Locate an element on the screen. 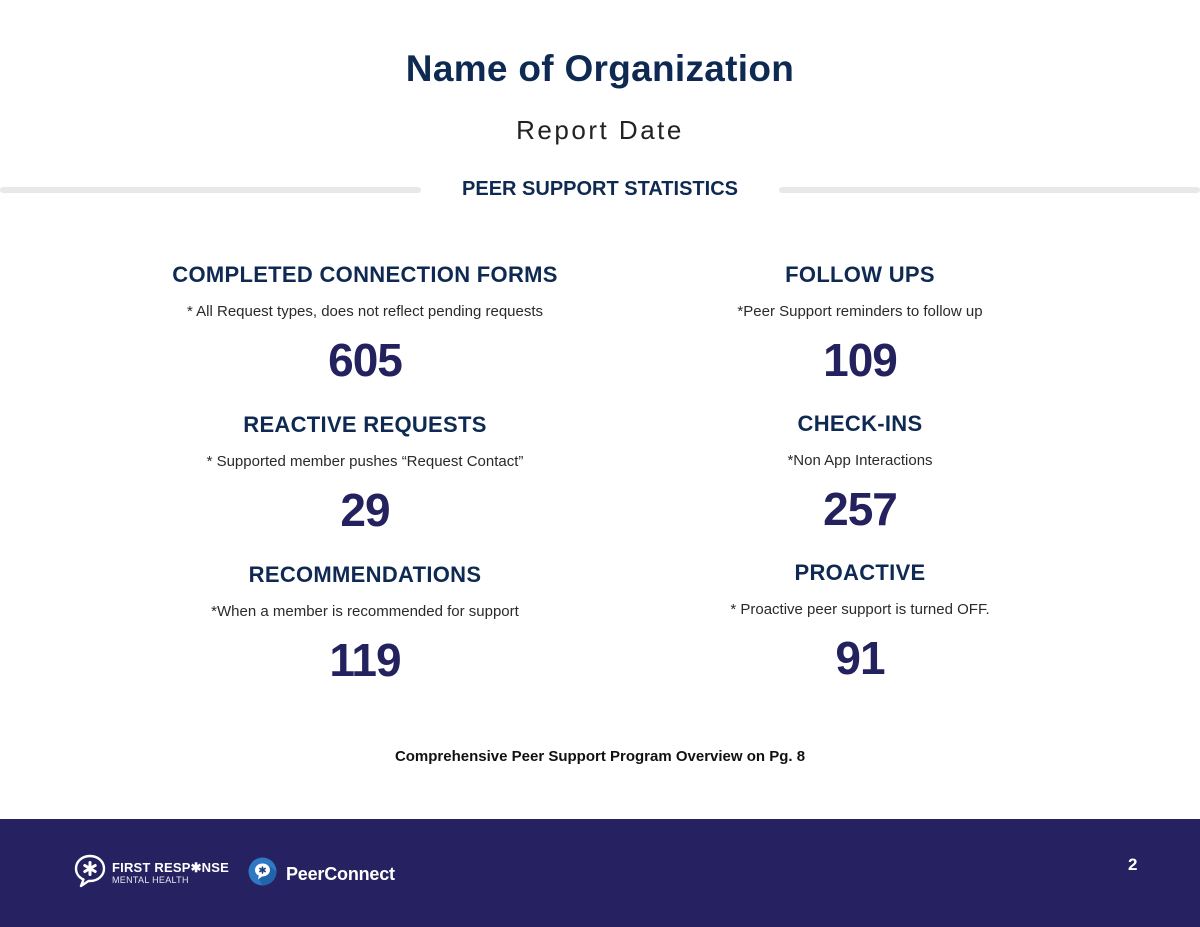  stat-check-ins: CHECK-INS *Non App Interactions 257 is located at coordinates (860, 473).